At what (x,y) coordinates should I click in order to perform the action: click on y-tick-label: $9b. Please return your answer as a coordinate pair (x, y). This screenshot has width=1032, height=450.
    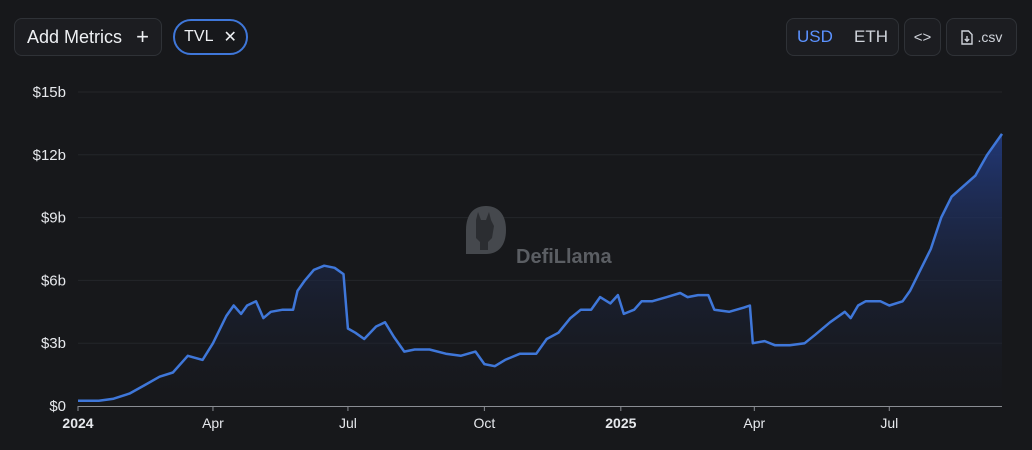
    Looking at the image, I should click on (53, 218).